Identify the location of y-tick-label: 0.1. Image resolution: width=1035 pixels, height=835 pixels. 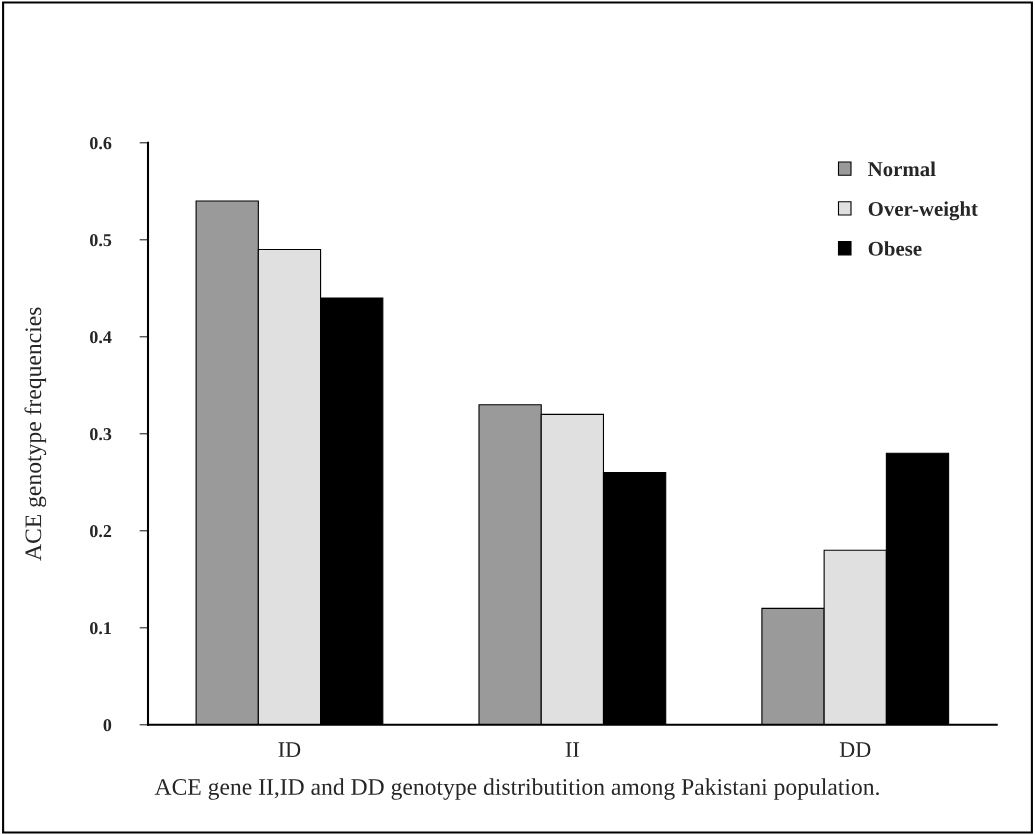
(100, 628).